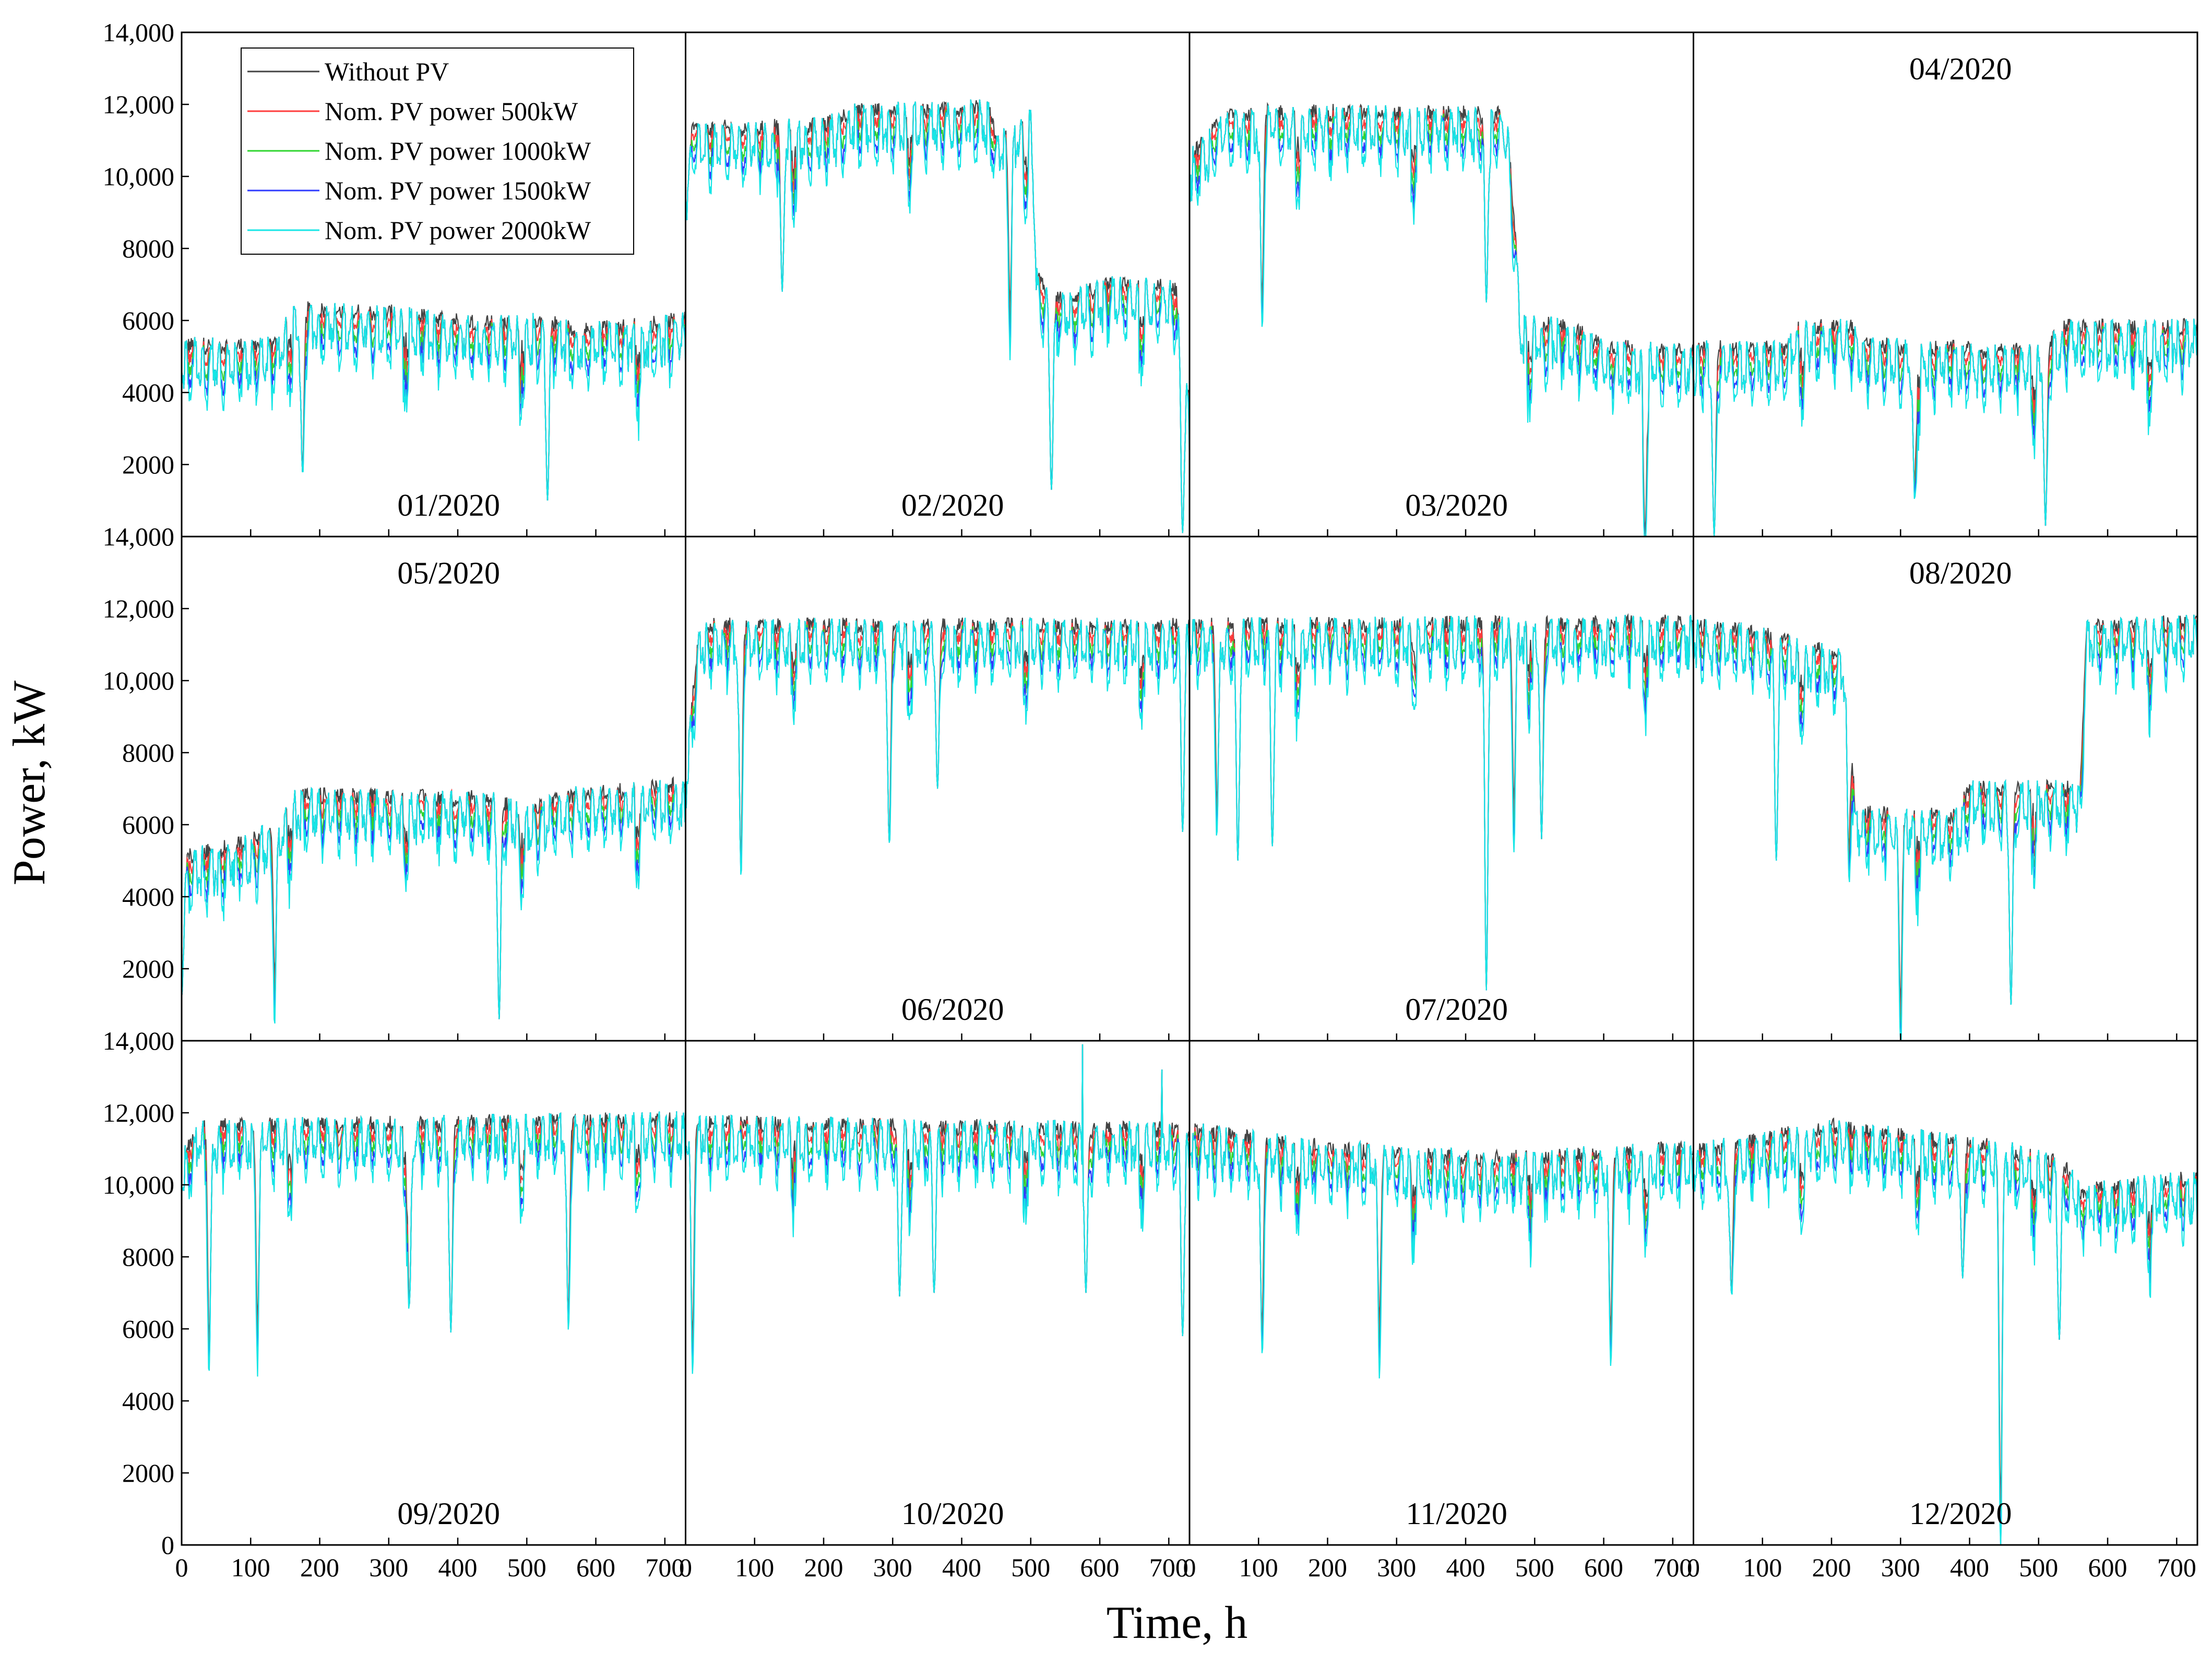  I want to click on month-label-1: 01/2020, so click(448, 505).